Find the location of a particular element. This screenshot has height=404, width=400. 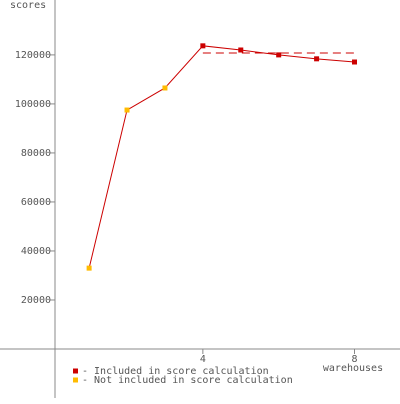

y-tick-label: 20000 is located at coordinates (36, 300).